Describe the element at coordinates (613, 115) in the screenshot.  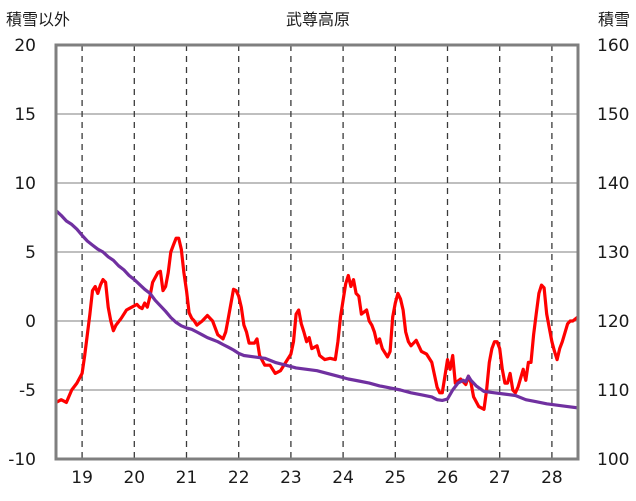
I see `right-tick-label: 150` at that location.